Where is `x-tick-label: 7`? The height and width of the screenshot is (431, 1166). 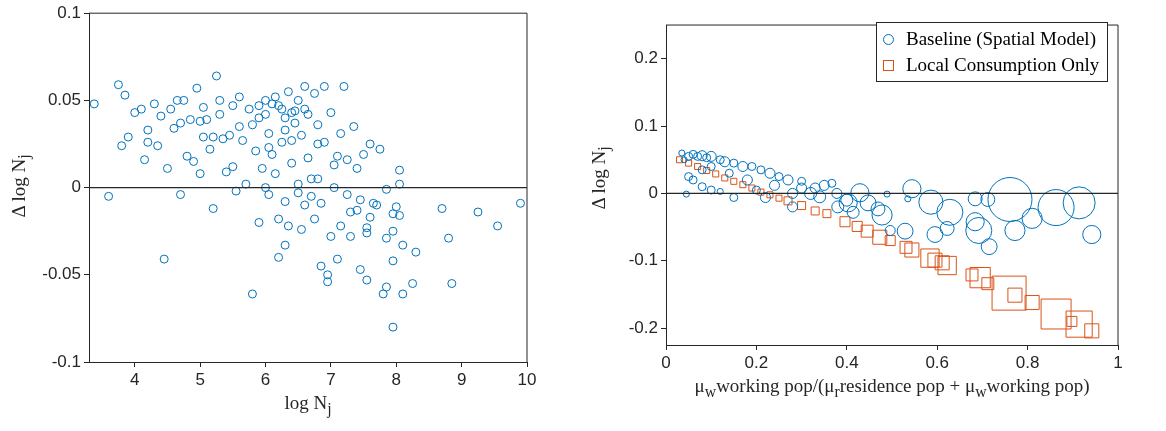 x-tick-label: 7 is located at coordinates (331, 379).